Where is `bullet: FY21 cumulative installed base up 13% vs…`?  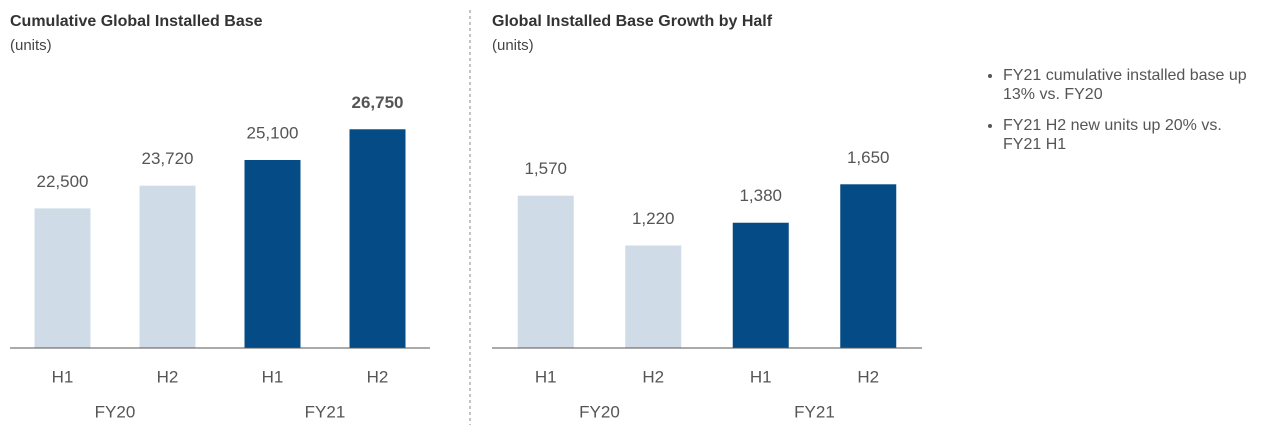
bullet: FY21 cumulative installed base up 13% vs… is located at coordinates (1130, 85).